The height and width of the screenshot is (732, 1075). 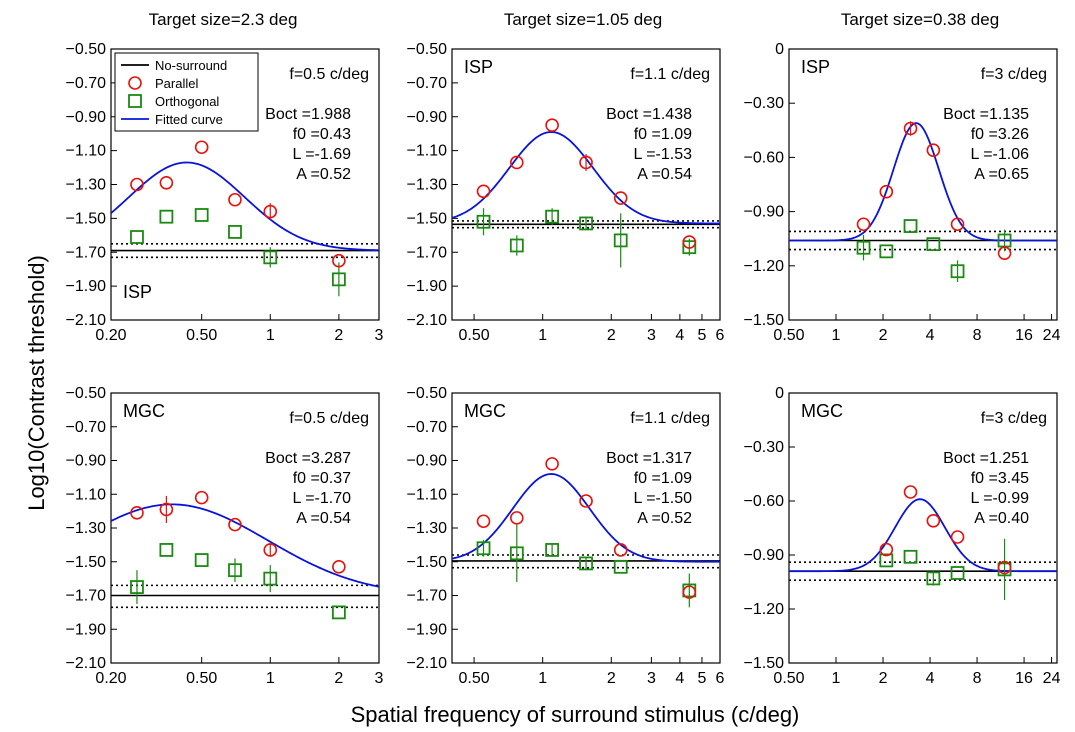 What do you see at coordinates (1001, 518) in the screenshot?
I see `fit-param-label: A =0.40` at bounding box center [1001, 518].